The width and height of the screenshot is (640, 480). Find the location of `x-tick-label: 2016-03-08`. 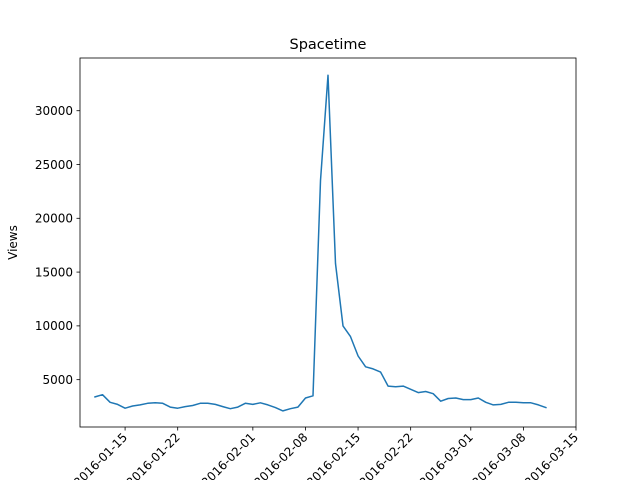

x-tick-label: 2016-03-08 is located at coordinates (498, 455).